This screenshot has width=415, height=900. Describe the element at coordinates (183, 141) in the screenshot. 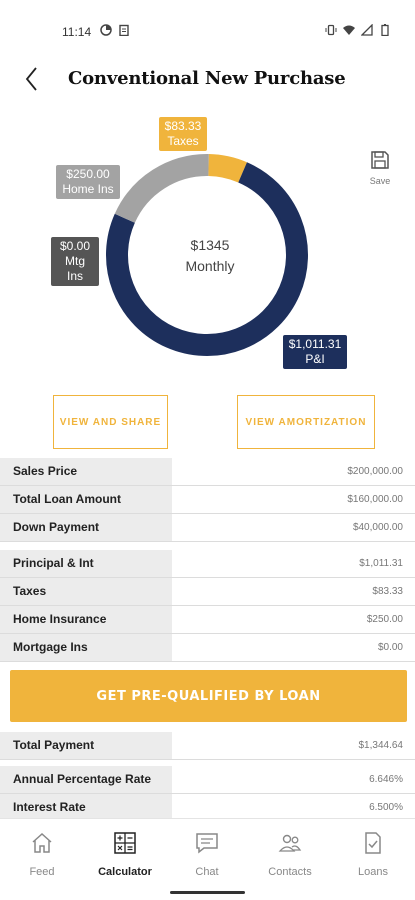

I see `taxes-callout-label: Taxes` at that location.